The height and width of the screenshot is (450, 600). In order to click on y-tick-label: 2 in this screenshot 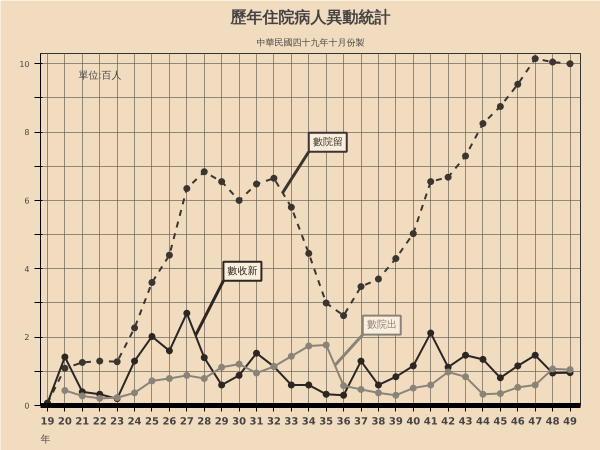, I will do `click(27, 337)`.